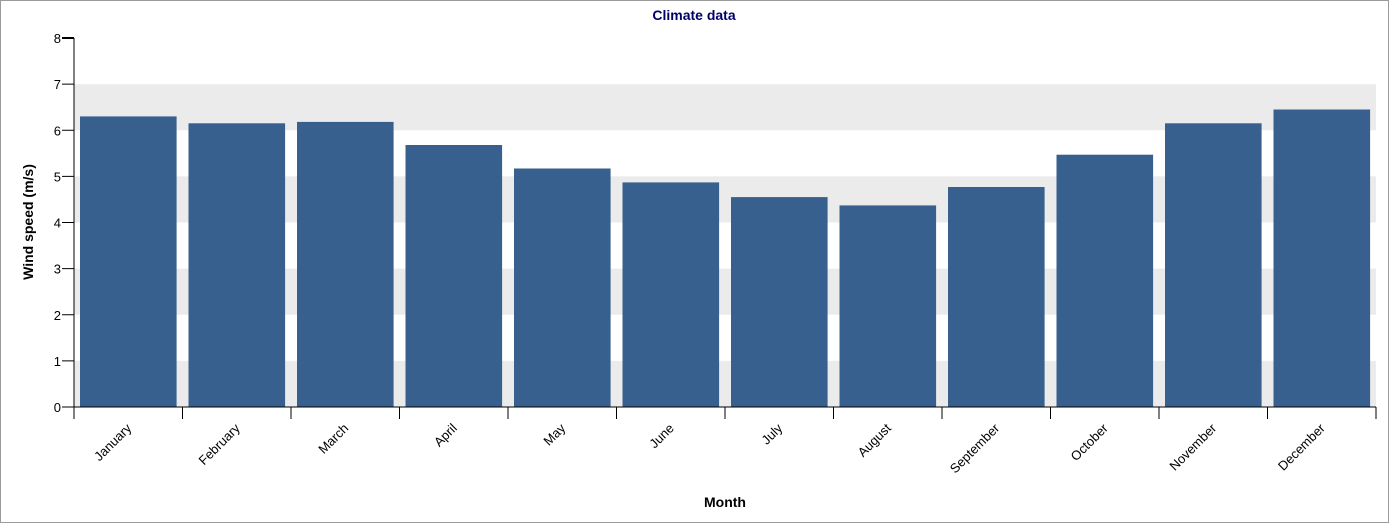  Describe the element at coordinates (562, 287) in the screenshot. I see `bar-may` at that location.